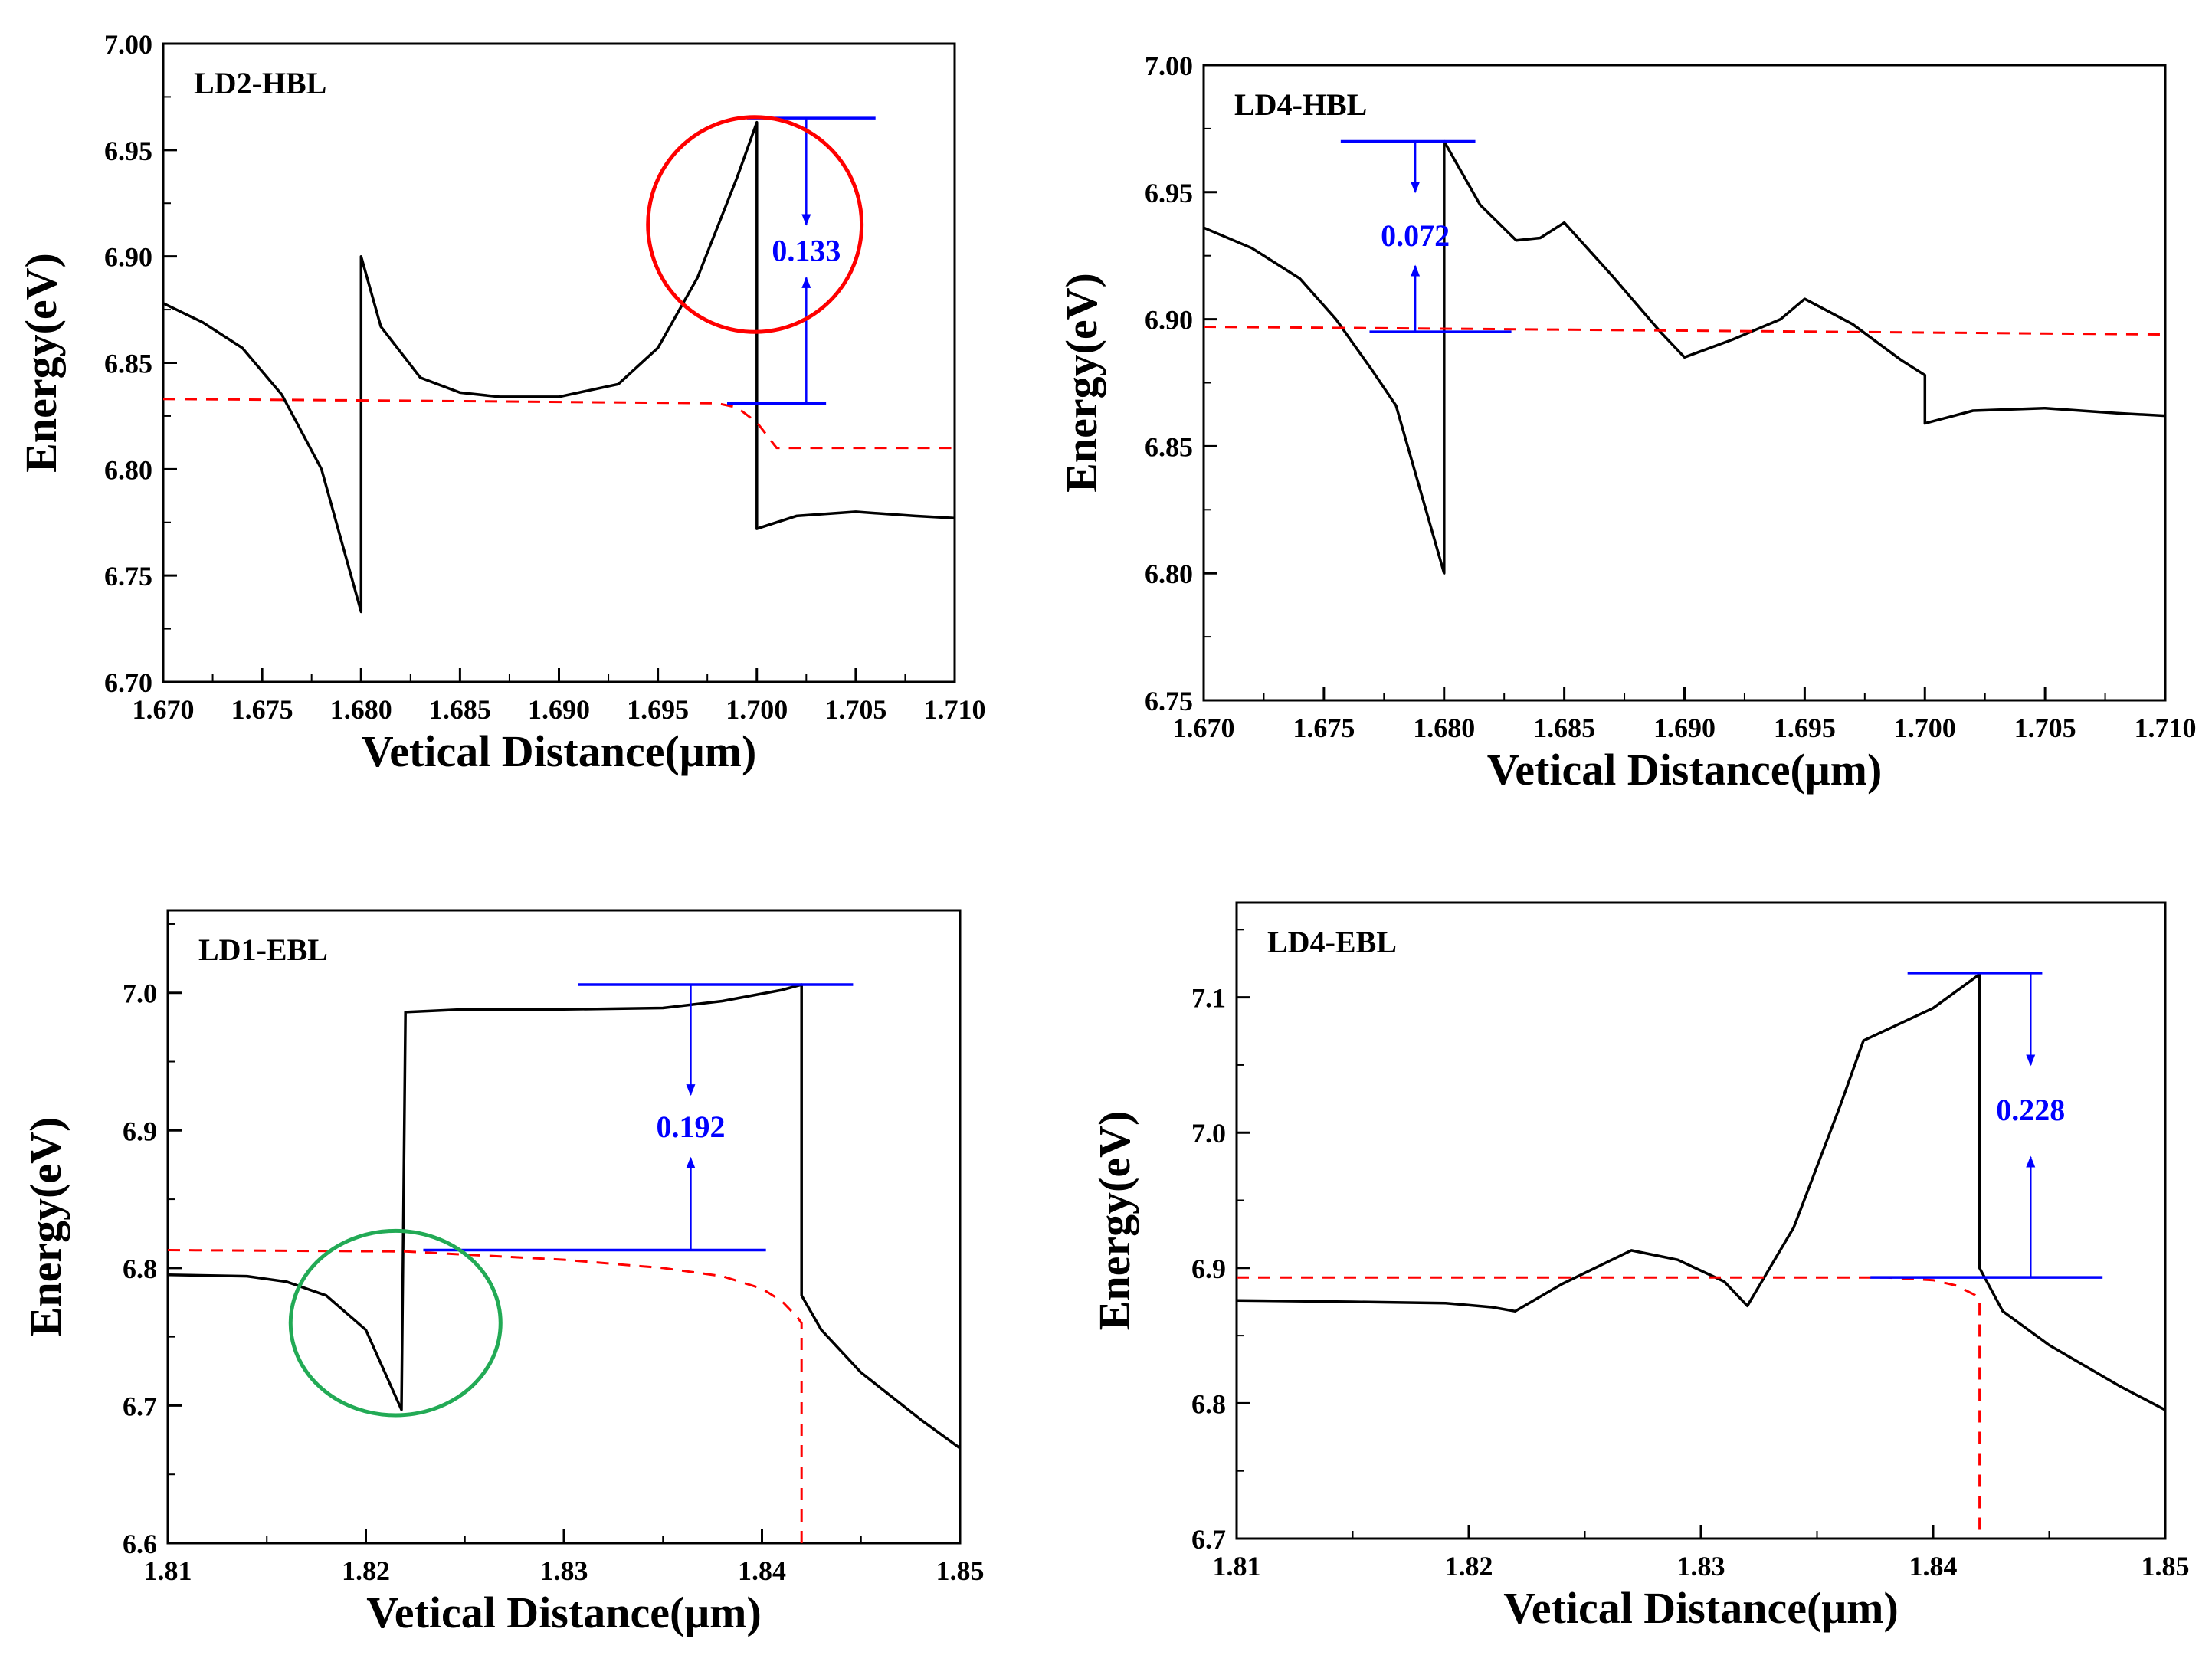 This screenshot has height=1665, width=2212. Describe the element at coordinates (806, 250) in the screenshot. I see `offset-value-label: 0.133` at that location.